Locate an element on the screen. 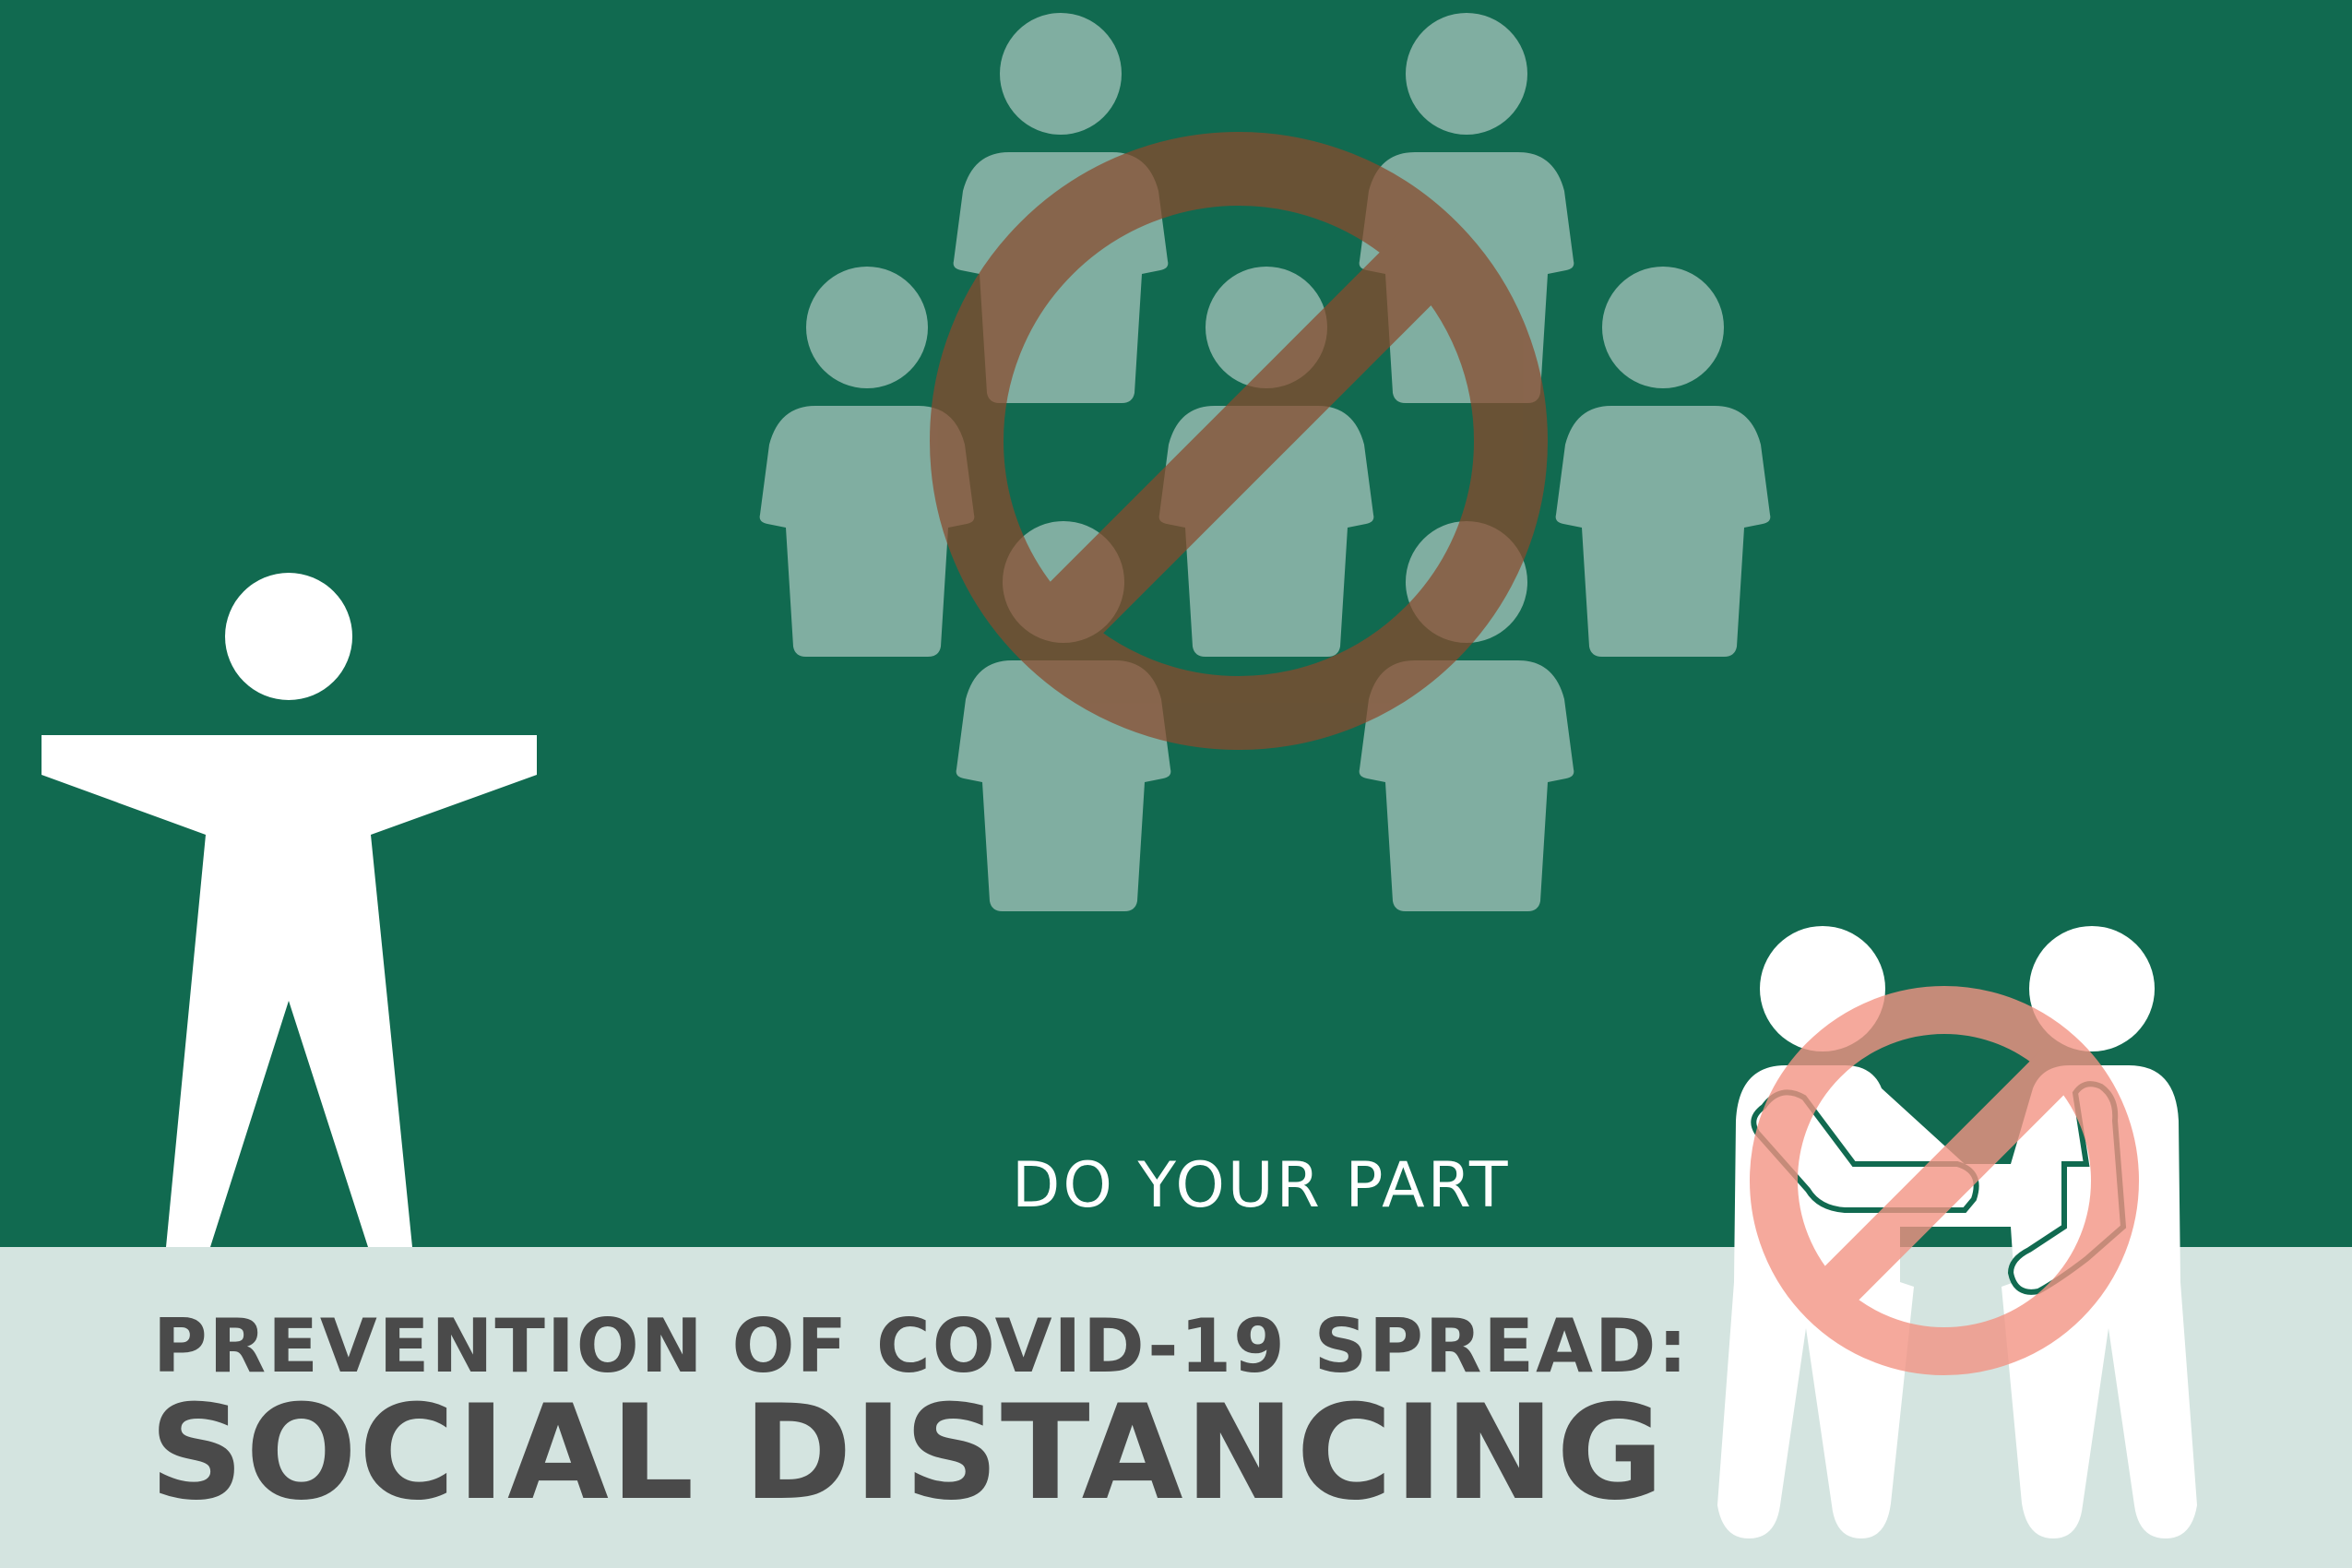 This screenshot has height=1568, width=2352. handshake-no-symbol-icon is located at coordinates (1944, 1180).